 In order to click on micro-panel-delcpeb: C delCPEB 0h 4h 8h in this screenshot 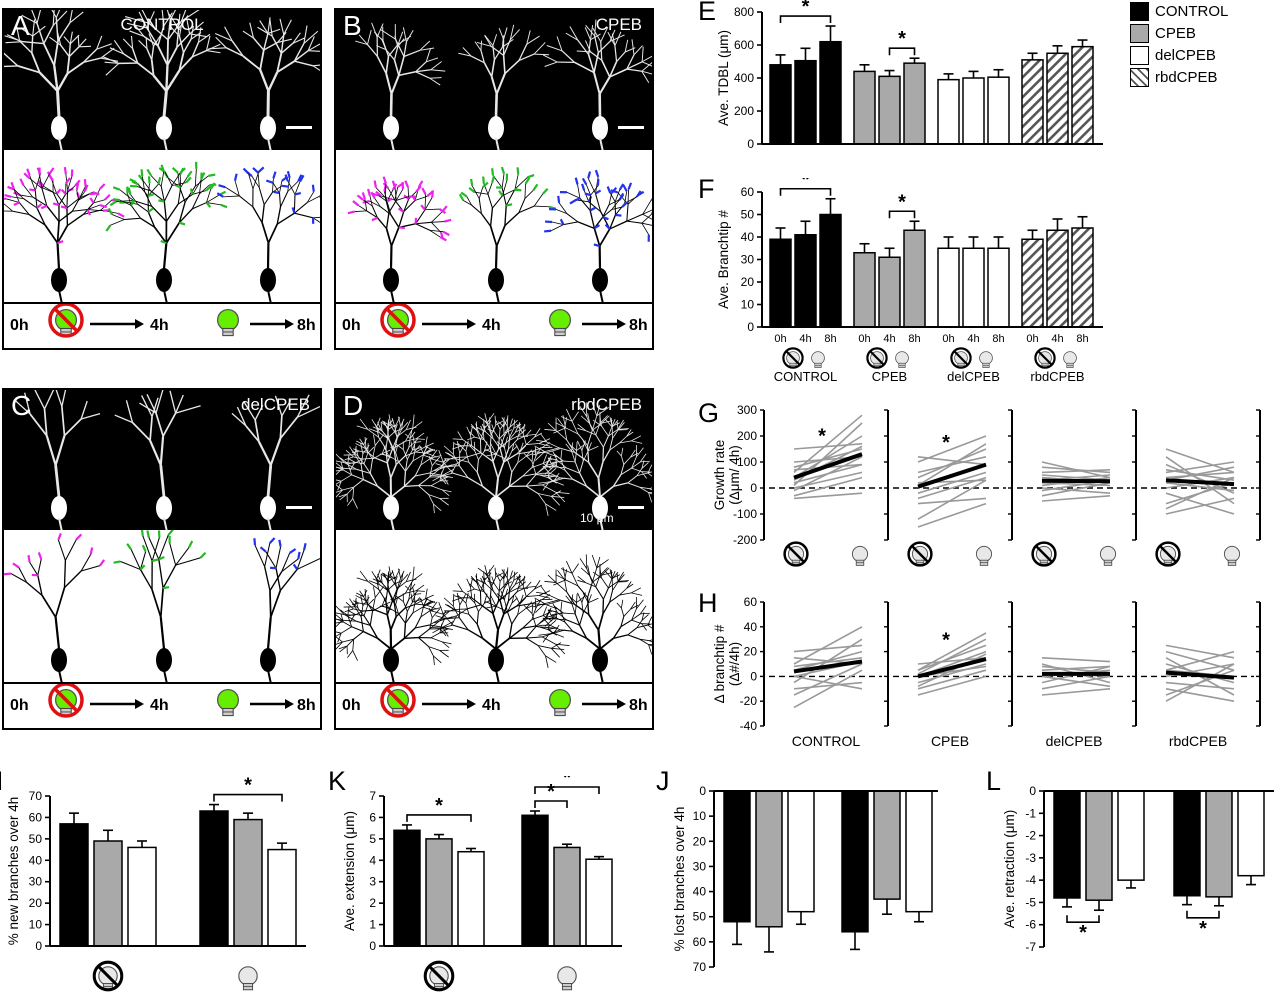, I will do `click(165, 556)`.